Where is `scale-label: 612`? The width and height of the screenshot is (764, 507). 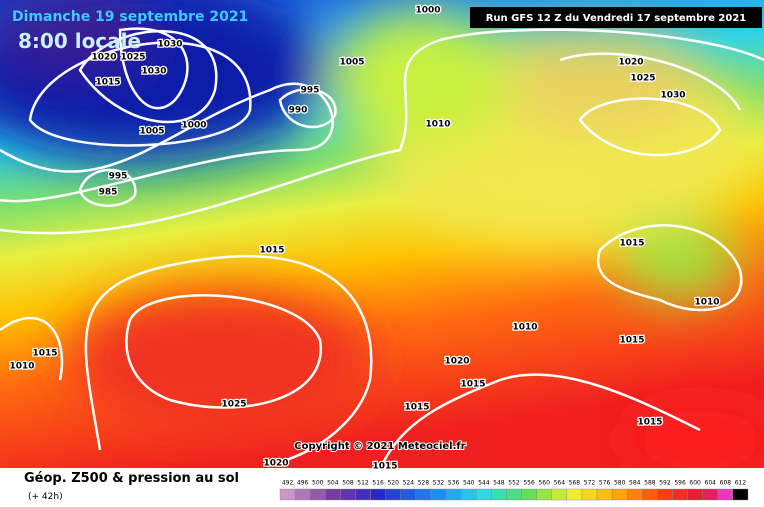 scale-label: 612 is located at coordinates (741, 483).